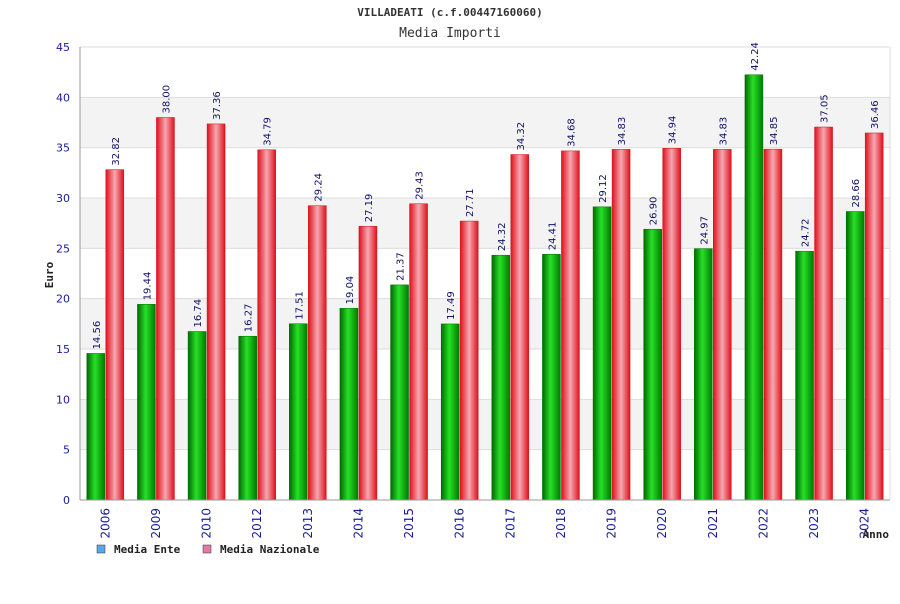 This screenshot has height=604, width=900. Describe the element at coordinates (66, 500) in the screenshot. I see `y-tick-label: 0` at that location.